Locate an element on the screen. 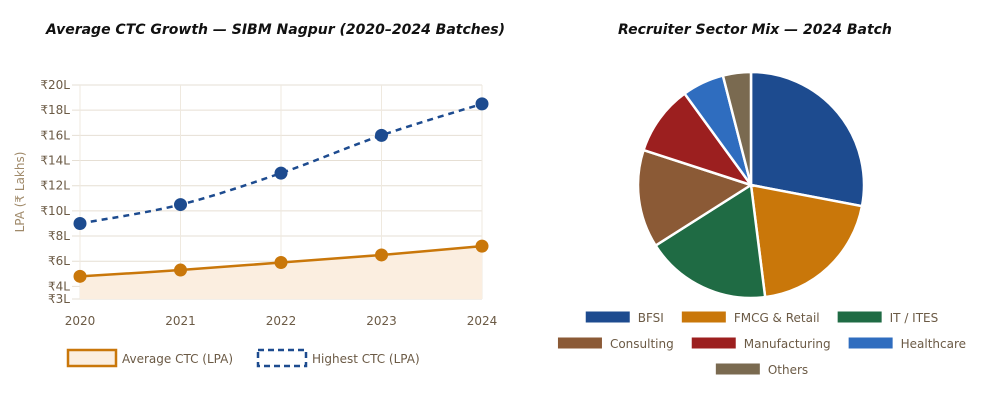 The width and height of the screenshot is (996, 407). legend-swatch-healthcare is located at coordinates (870, 343).